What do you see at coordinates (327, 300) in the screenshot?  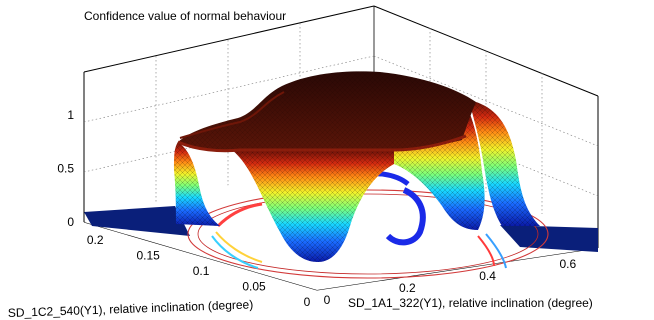 I see `x-tick-label: 0` at bounding box center [327, 300].